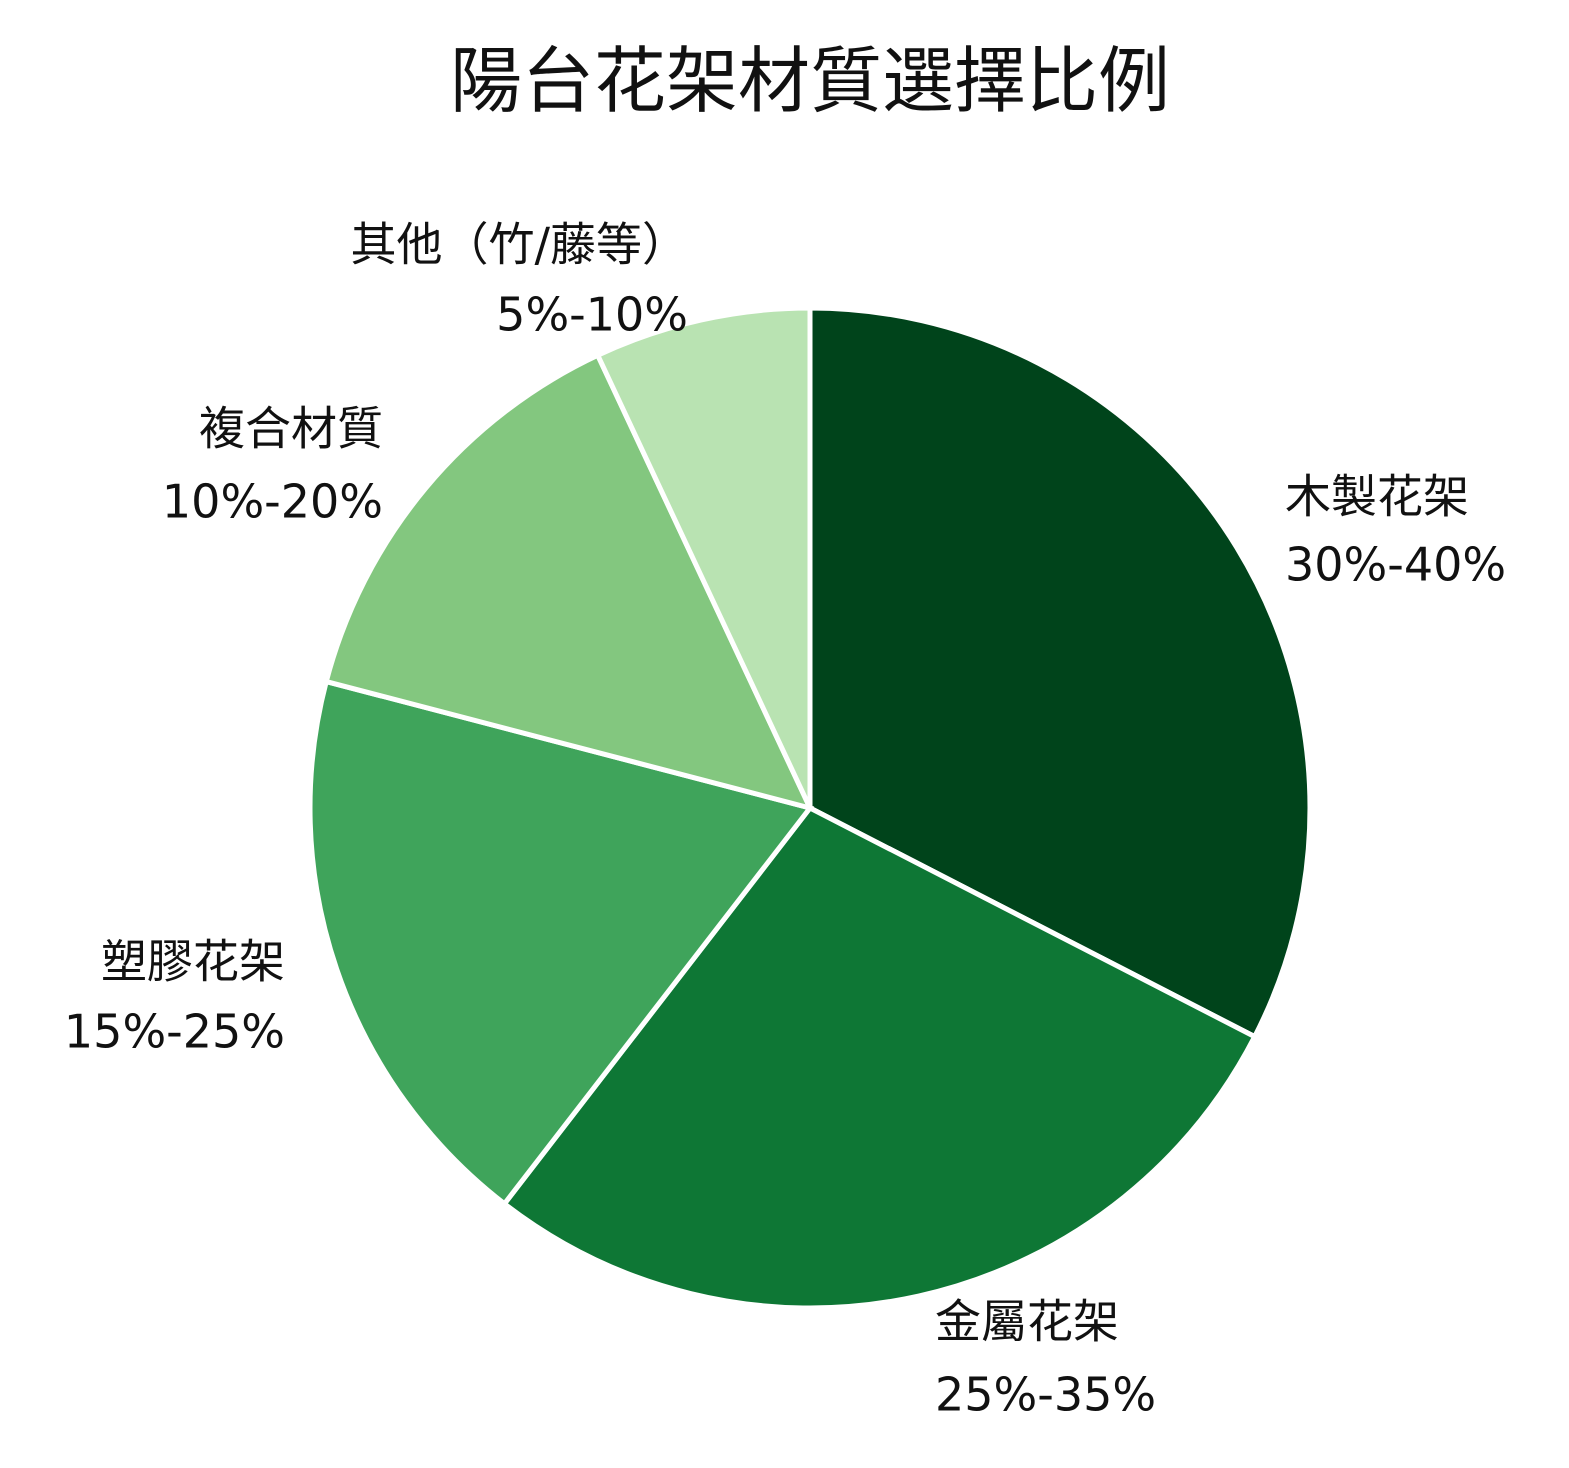 The image size is (1569, 1468). Describe the element at coordinates (1045, 1395) in the screenshot. I see `slice-value-label: 25%-35%` at that location.